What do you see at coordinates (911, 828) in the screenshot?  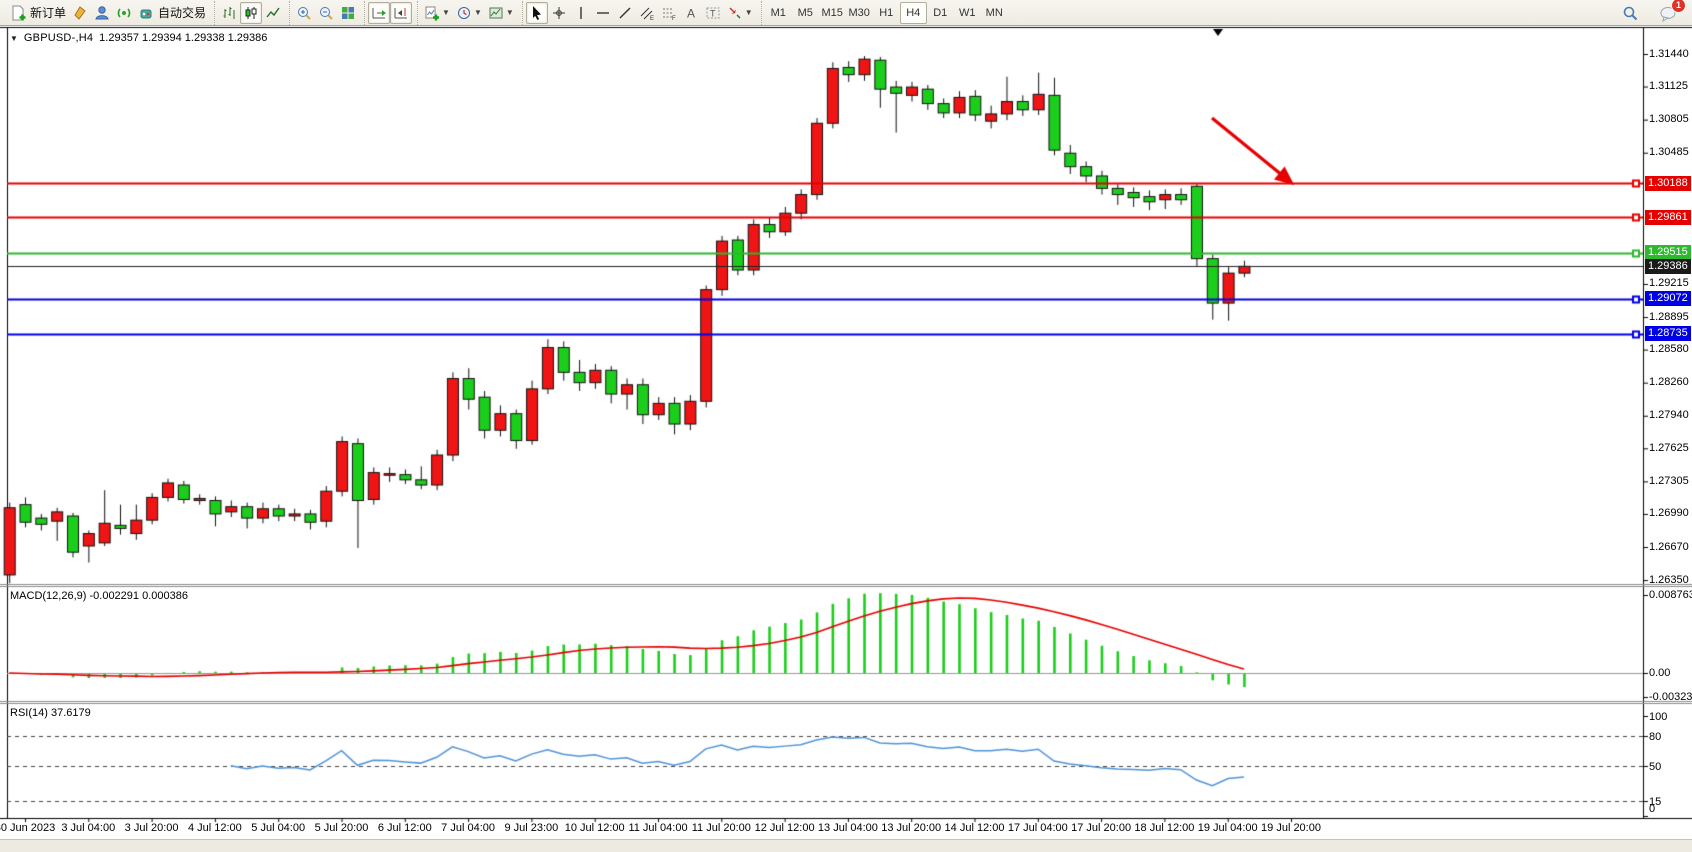 I see `time-tick-label: 13 Jul 20:00` at bounding box center [911, 828].